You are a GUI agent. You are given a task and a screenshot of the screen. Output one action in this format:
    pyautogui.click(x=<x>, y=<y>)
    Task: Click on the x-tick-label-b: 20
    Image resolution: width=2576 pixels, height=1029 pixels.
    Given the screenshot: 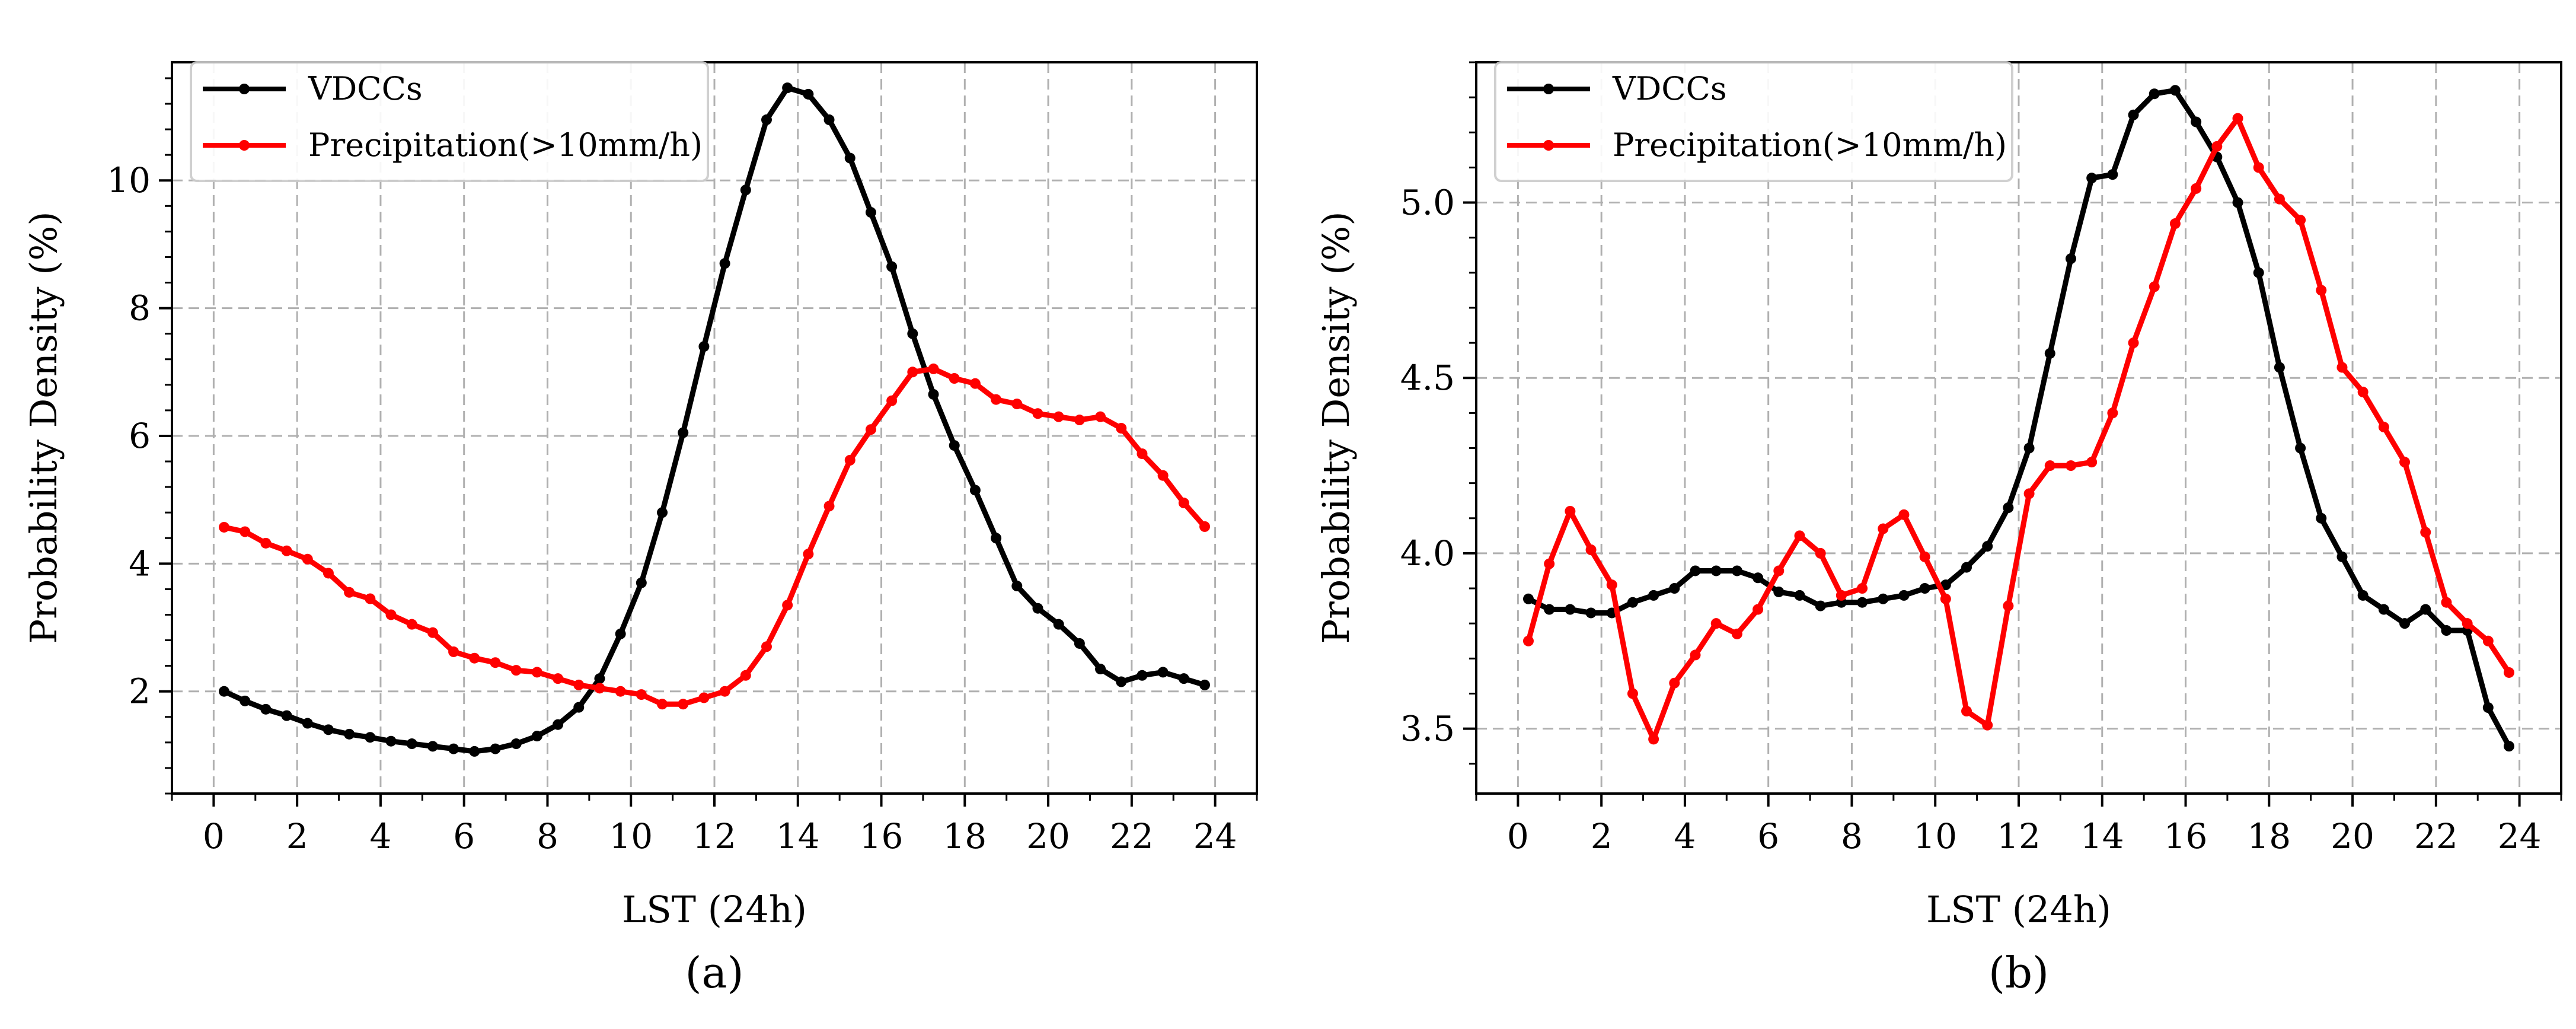 What is the action you would take?
    pyautogui.click(x=2352, y=836)
    